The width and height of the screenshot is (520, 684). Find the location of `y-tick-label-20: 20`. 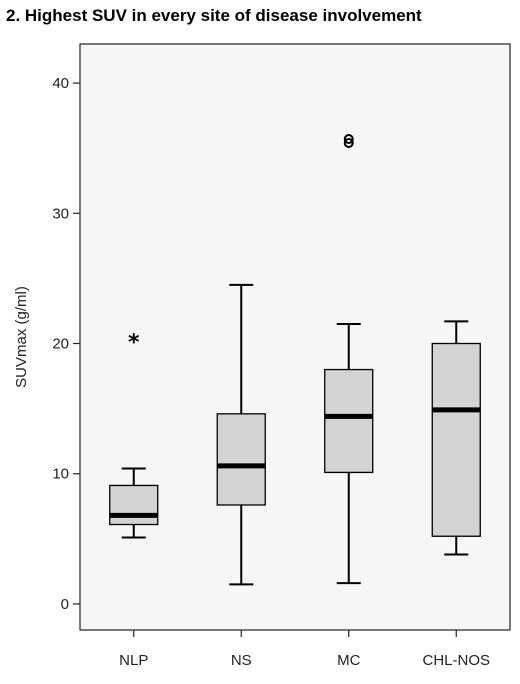

y-tick-label-20: 20 is located at coordinates (60, 344).